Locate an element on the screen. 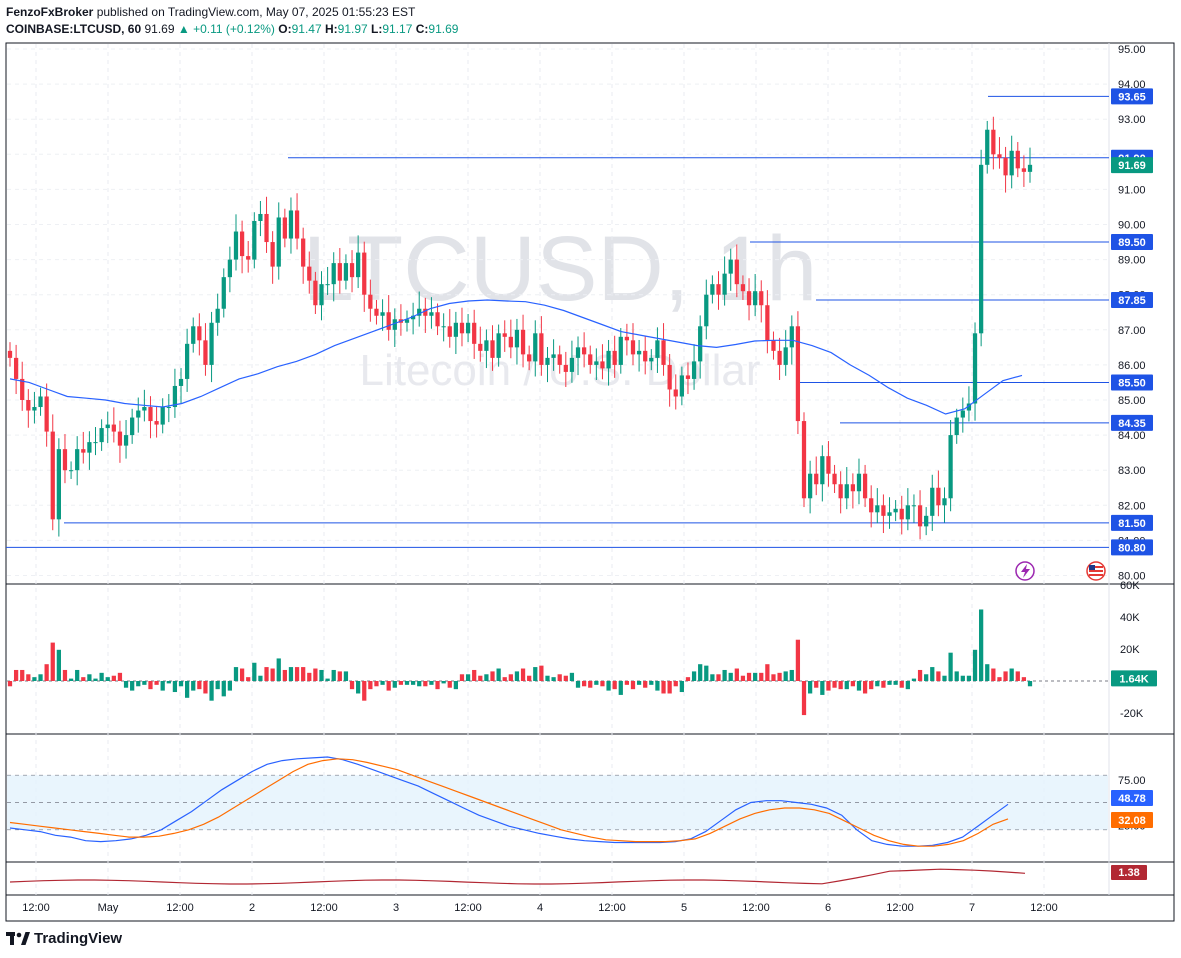 This screenshot has width=1181, height=958. level-tag-label: 85.50 is located at coordinates (1132, 383).